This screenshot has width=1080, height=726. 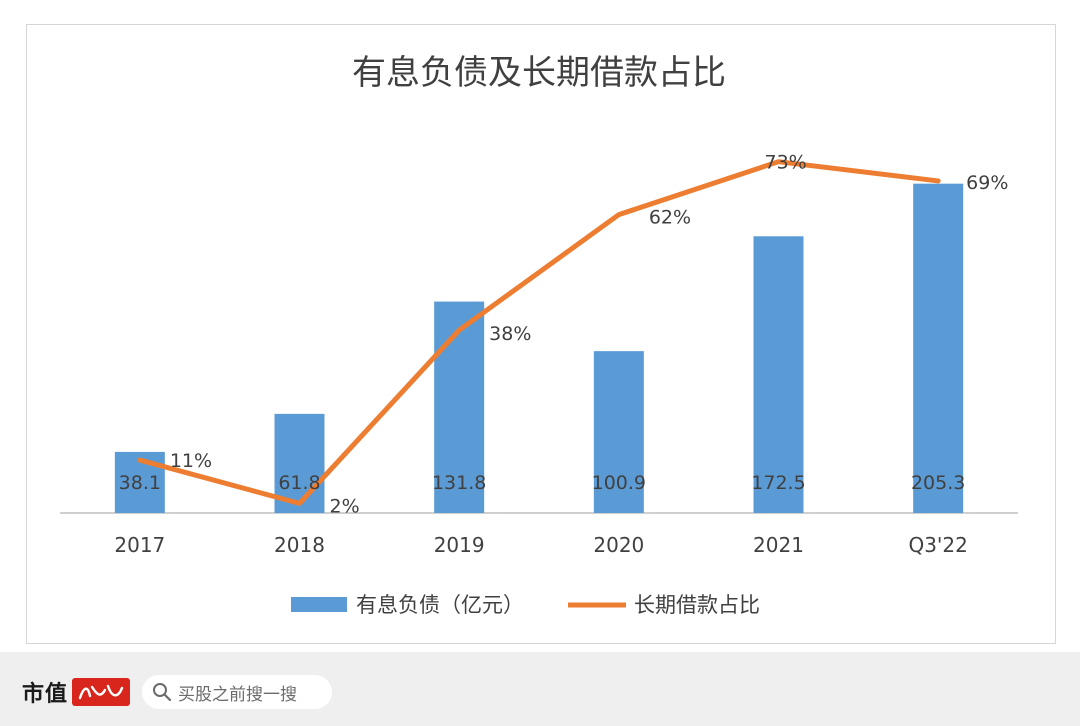 What do you see at coordinates (299, 483) in the screenshot?
I see `bar-value-label: 61.8` at bounding box center [299, 483].